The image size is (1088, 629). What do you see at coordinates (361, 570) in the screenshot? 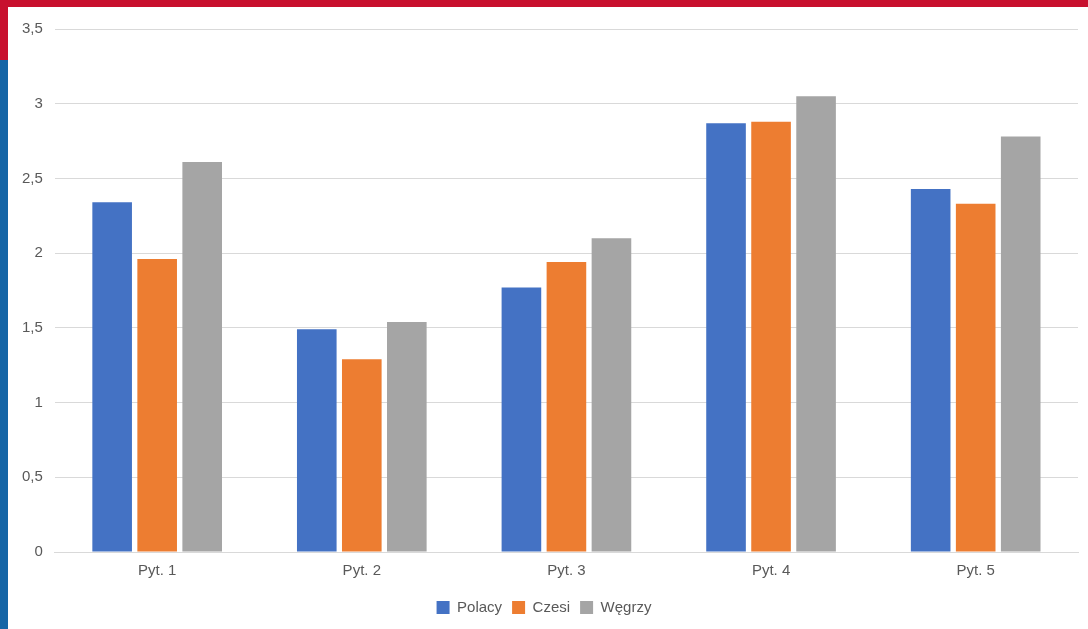
I see `x-tick-label: Pyt. 2` at bounding box center [361, 570].